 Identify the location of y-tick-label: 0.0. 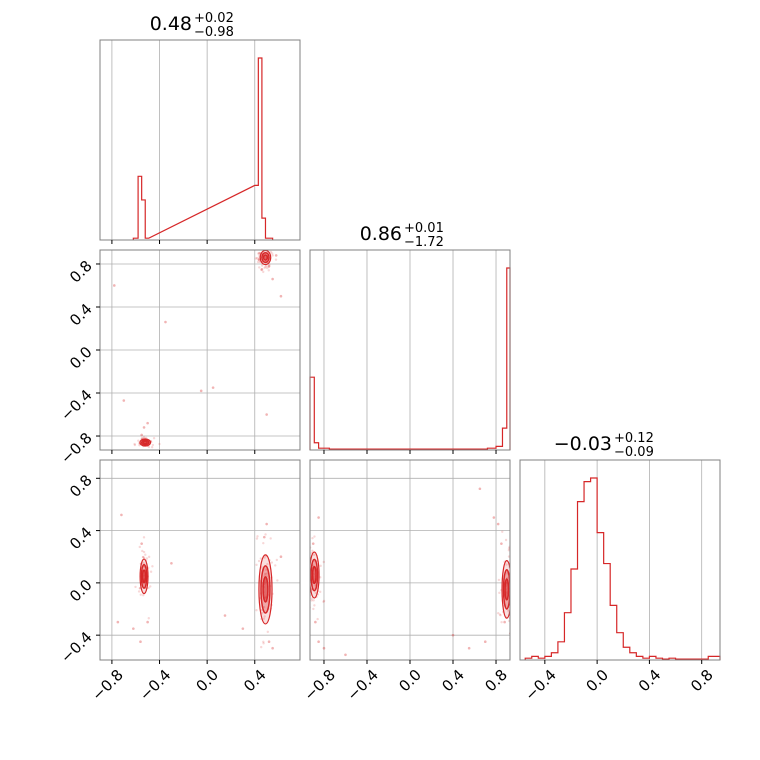
(81, 358).